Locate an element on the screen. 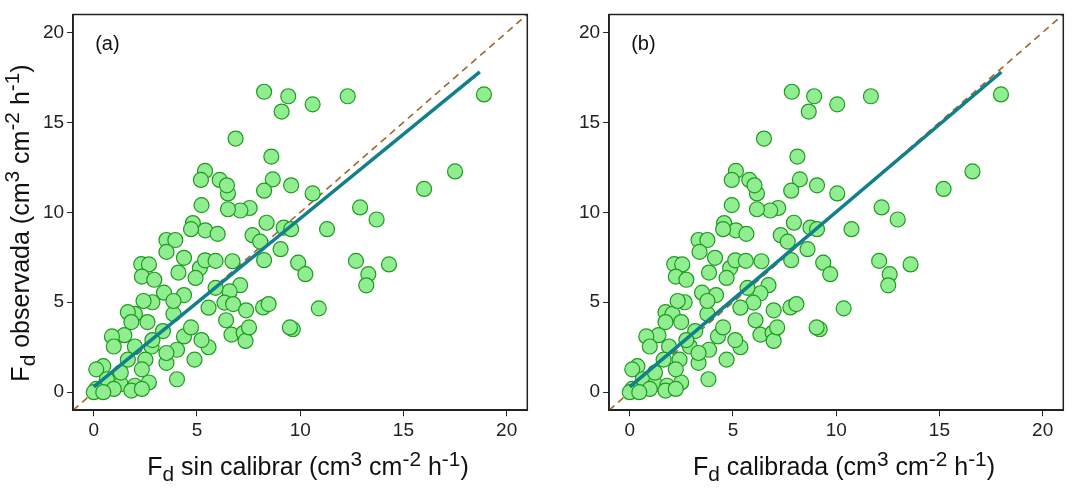 This screenshot has height=495, width=1073. annotation: (a) is located at coordinates (107, 42).